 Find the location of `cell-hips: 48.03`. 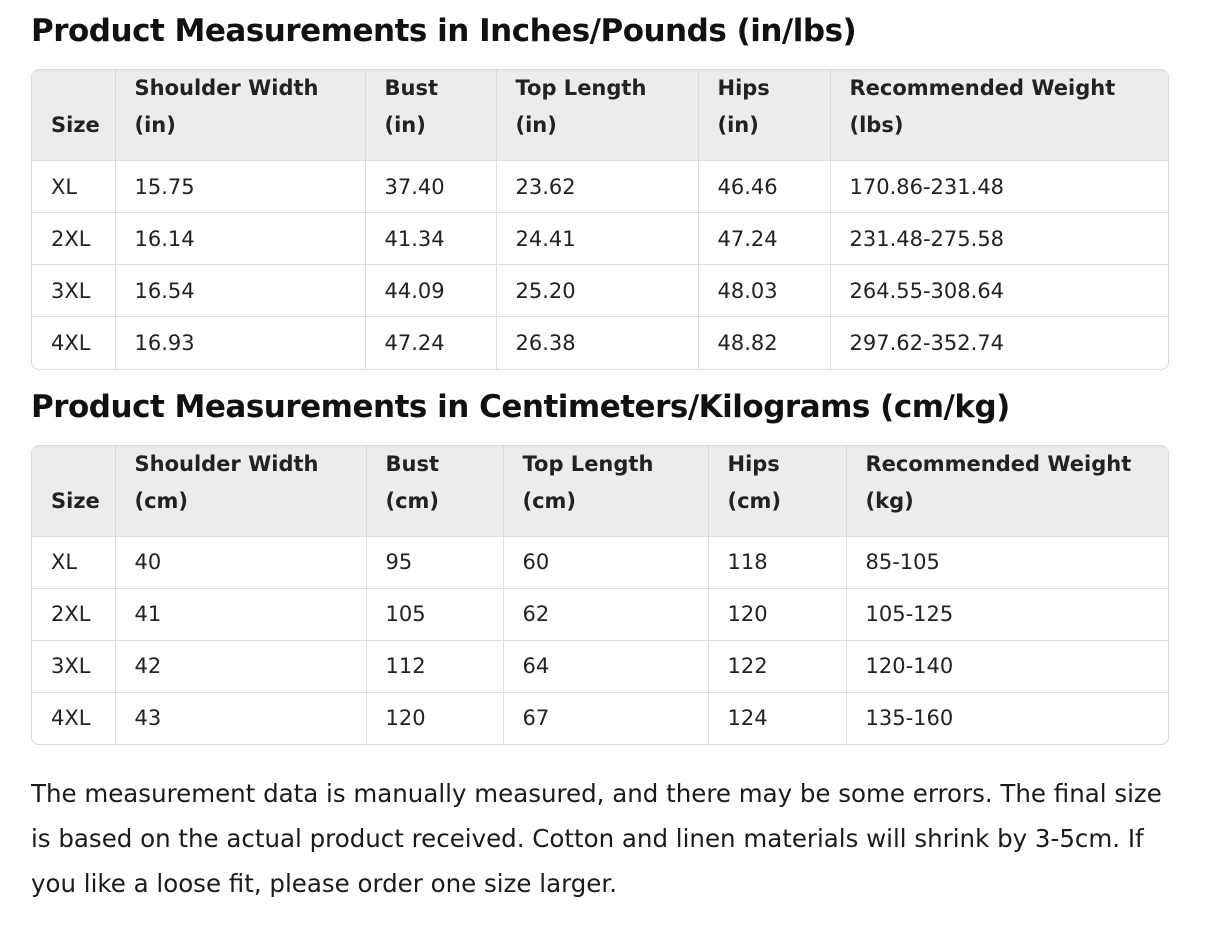

cell-hips: 48.03 is located at coordinates (763, 290).